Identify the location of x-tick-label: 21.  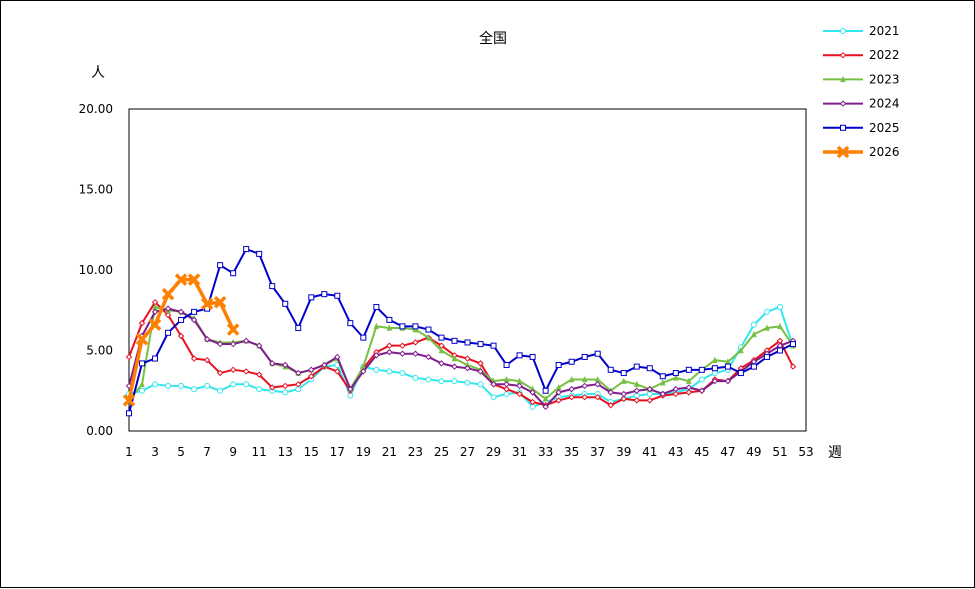
(389, 452).